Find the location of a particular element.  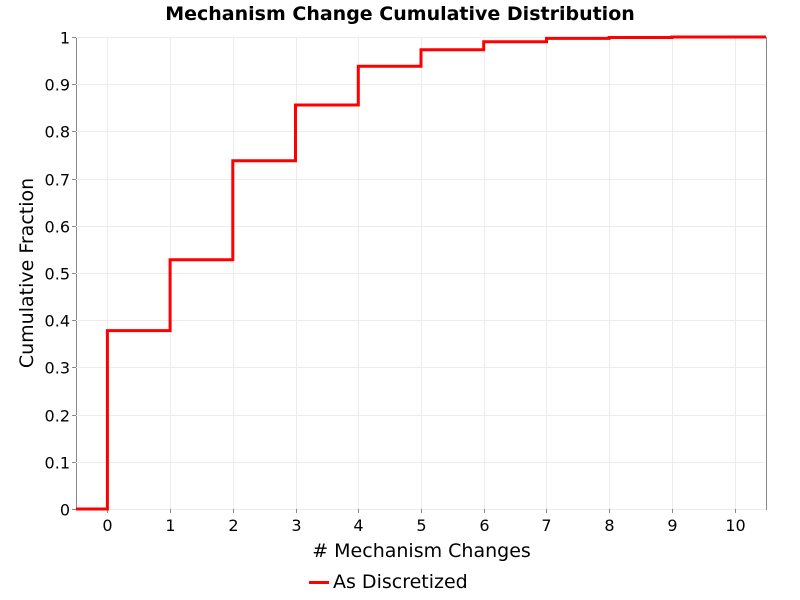

y-axis-label: Cumulative Fraction is located at coordinates (27, 273).